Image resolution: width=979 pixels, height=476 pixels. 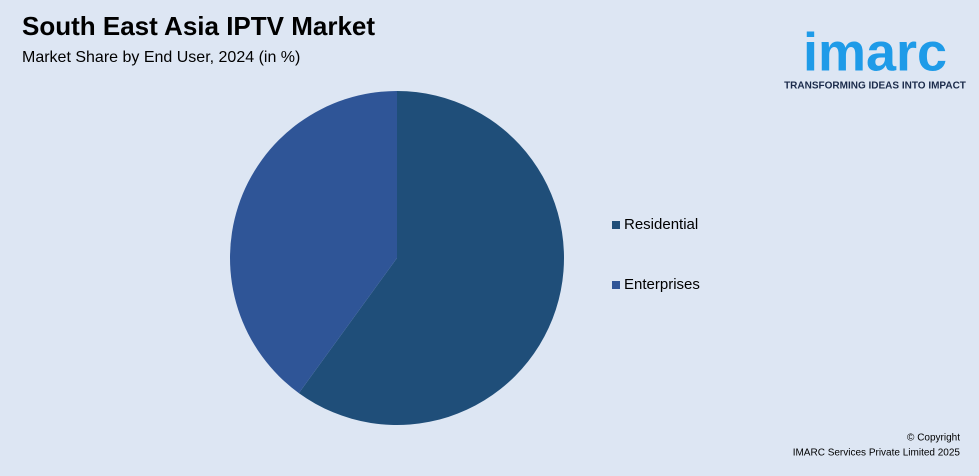 What do you see at coordinates (313, 242) in the screenshot?
I see `pie-slice` at bounding box center [313, 242].